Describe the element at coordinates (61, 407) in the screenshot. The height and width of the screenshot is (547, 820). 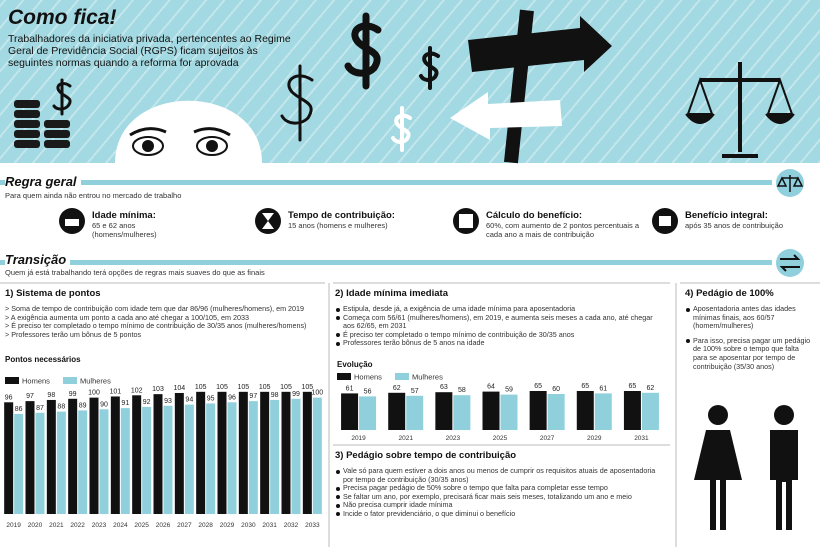
I see `value-label: 88` at that location.